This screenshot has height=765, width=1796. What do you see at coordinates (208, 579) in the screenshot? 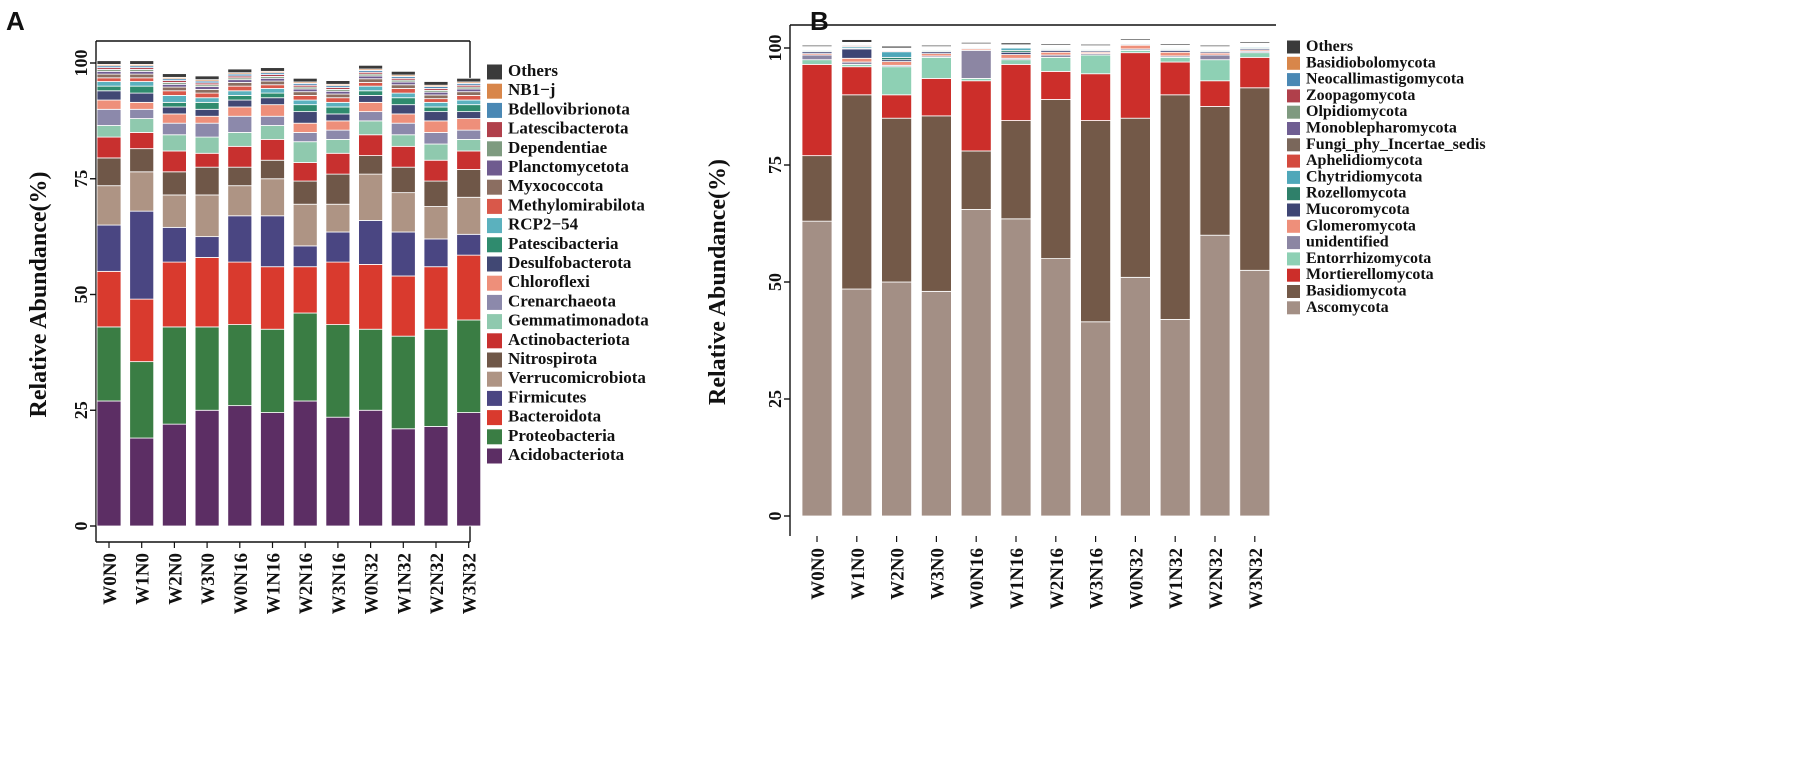
I see `a-x-label-w3n0: W3N0` at bounding box center [208, 579].